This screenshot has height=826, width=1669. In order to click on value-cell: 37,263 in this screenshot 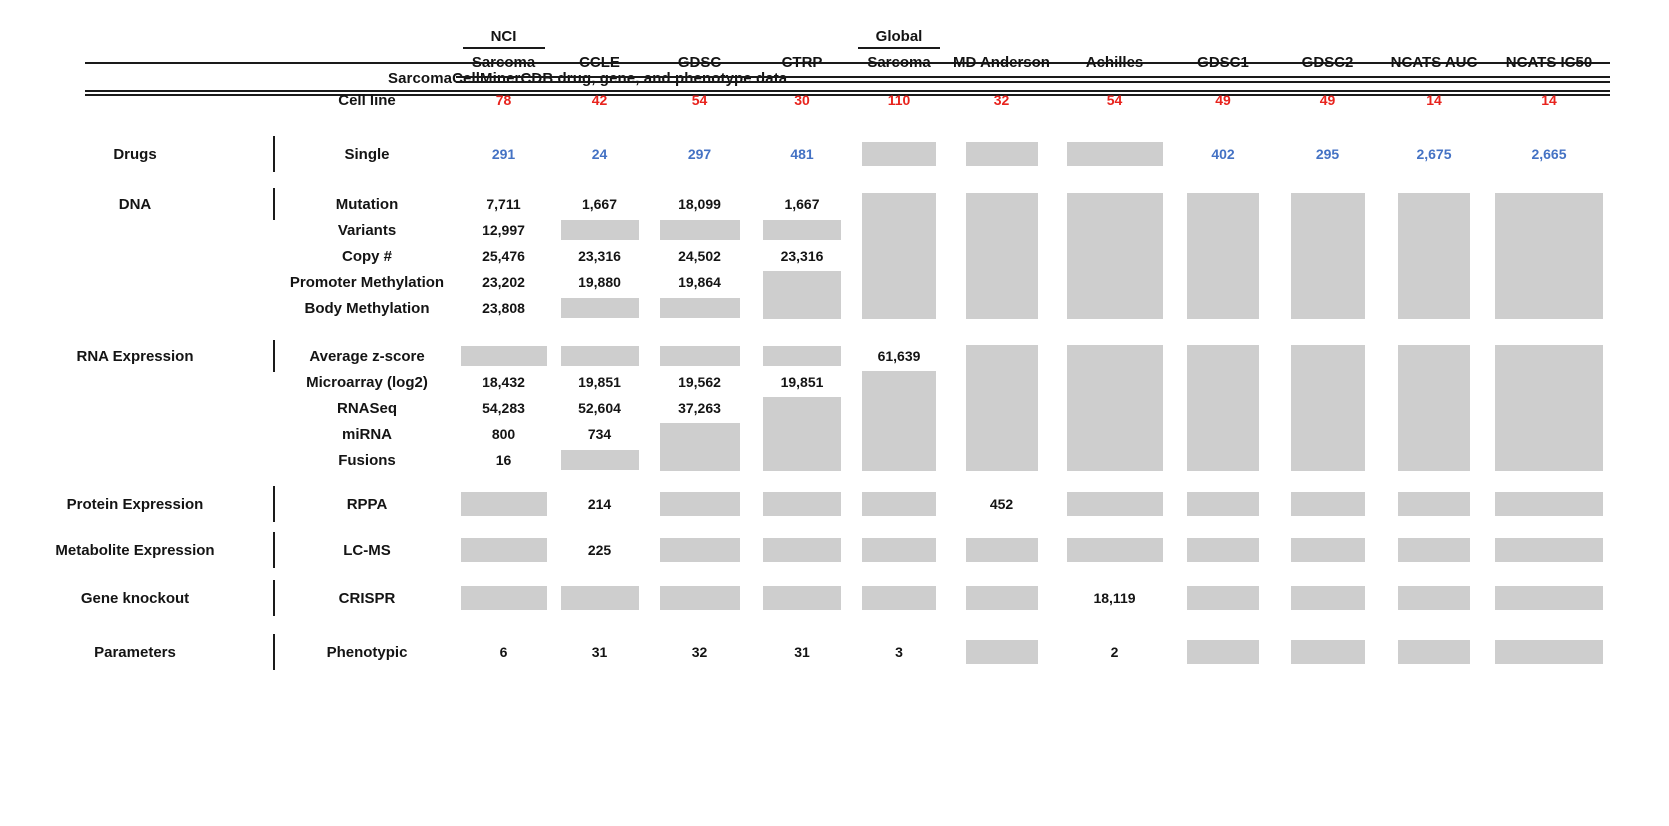, I will do `click(699, 408)`.